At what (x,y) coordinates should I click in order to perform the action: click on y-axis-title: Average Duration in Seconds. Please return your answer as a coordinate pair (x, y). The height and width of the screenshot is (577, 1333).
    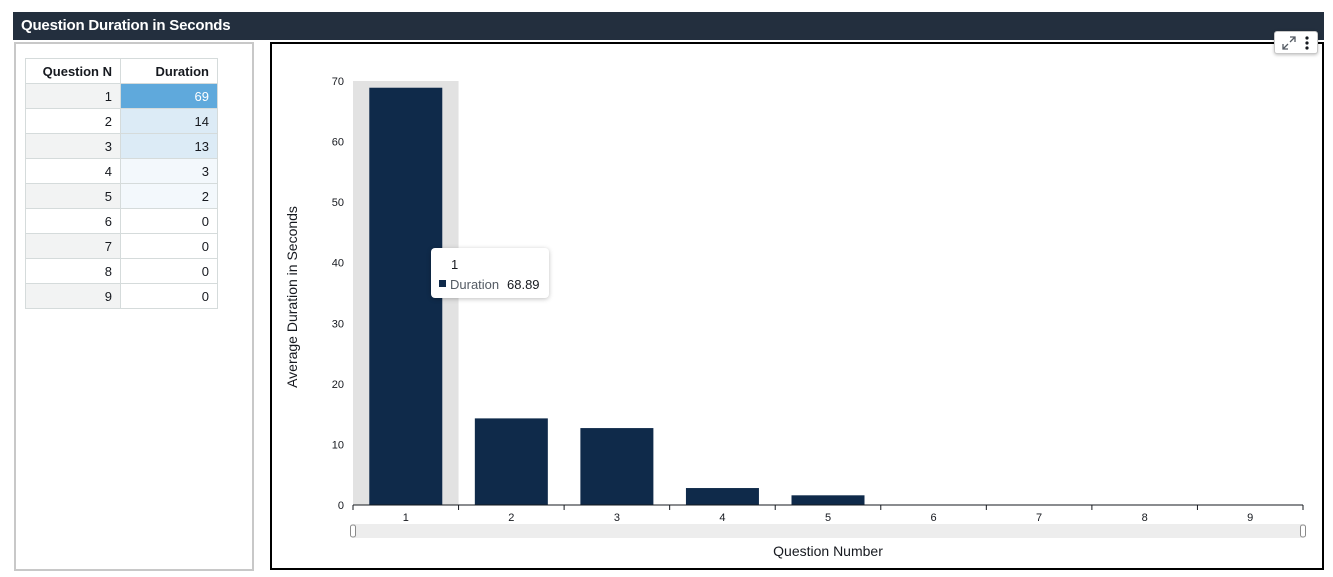
    Looking at the image, I should click on (292, 297).